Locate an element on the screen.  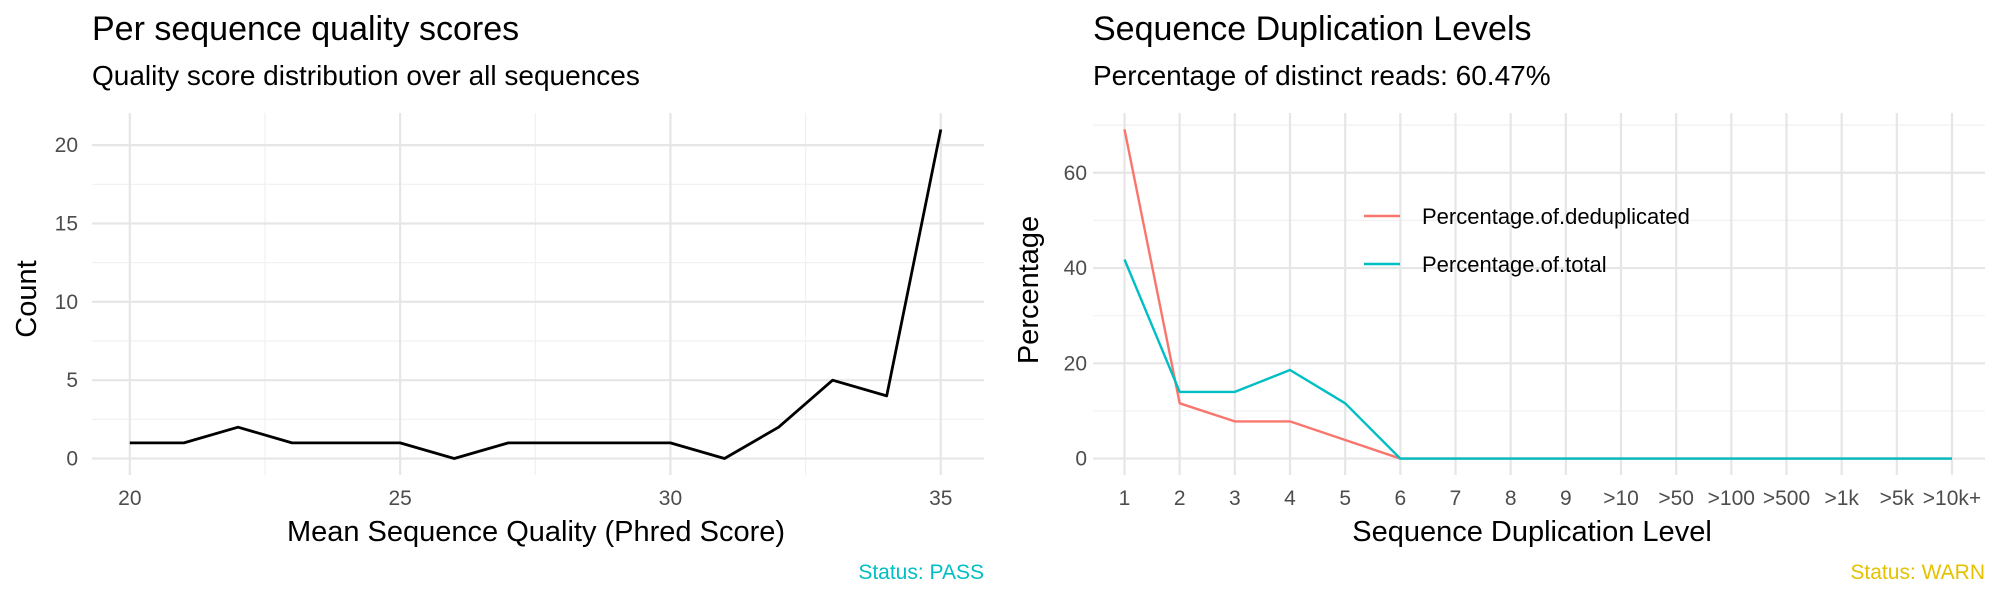
series-line is located at coordinates (1537, 359).